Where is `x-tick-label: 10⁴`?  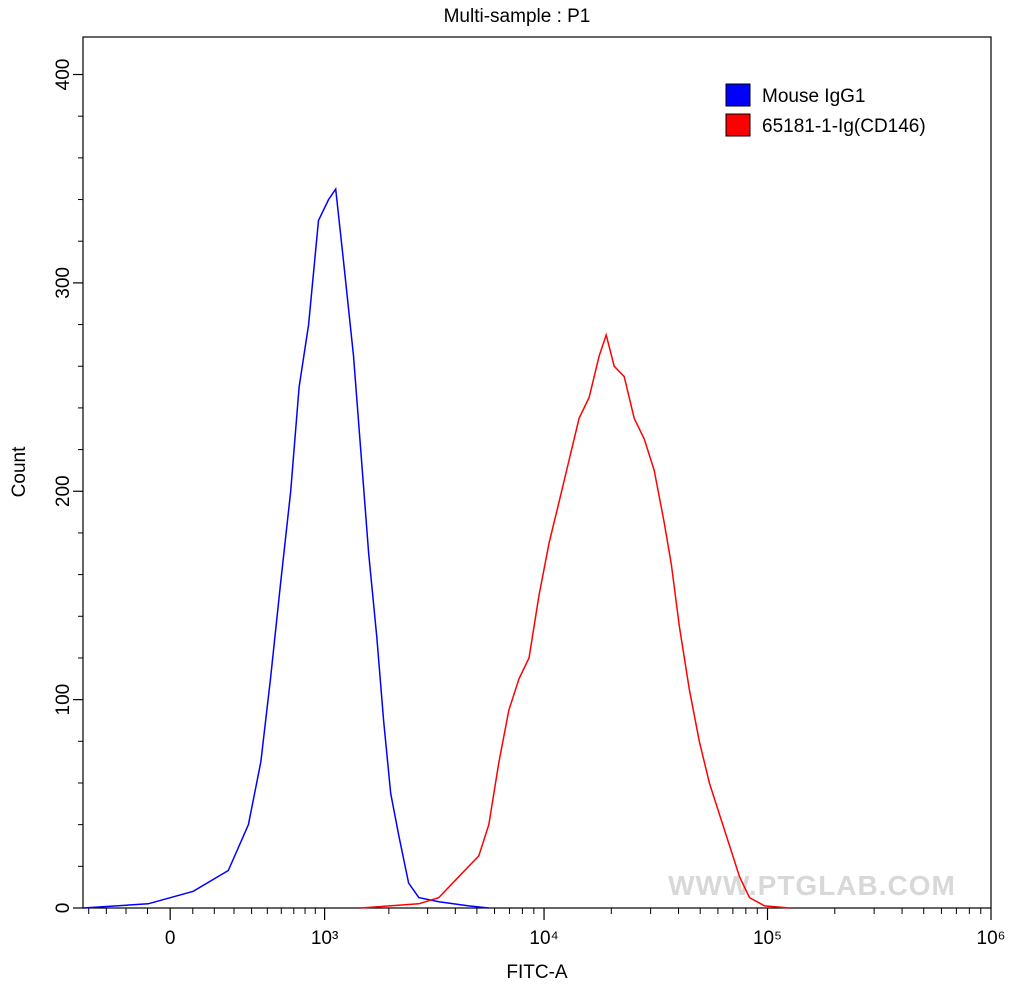 x-tick-label: 10⁴ is located at coordinates (543, 938).